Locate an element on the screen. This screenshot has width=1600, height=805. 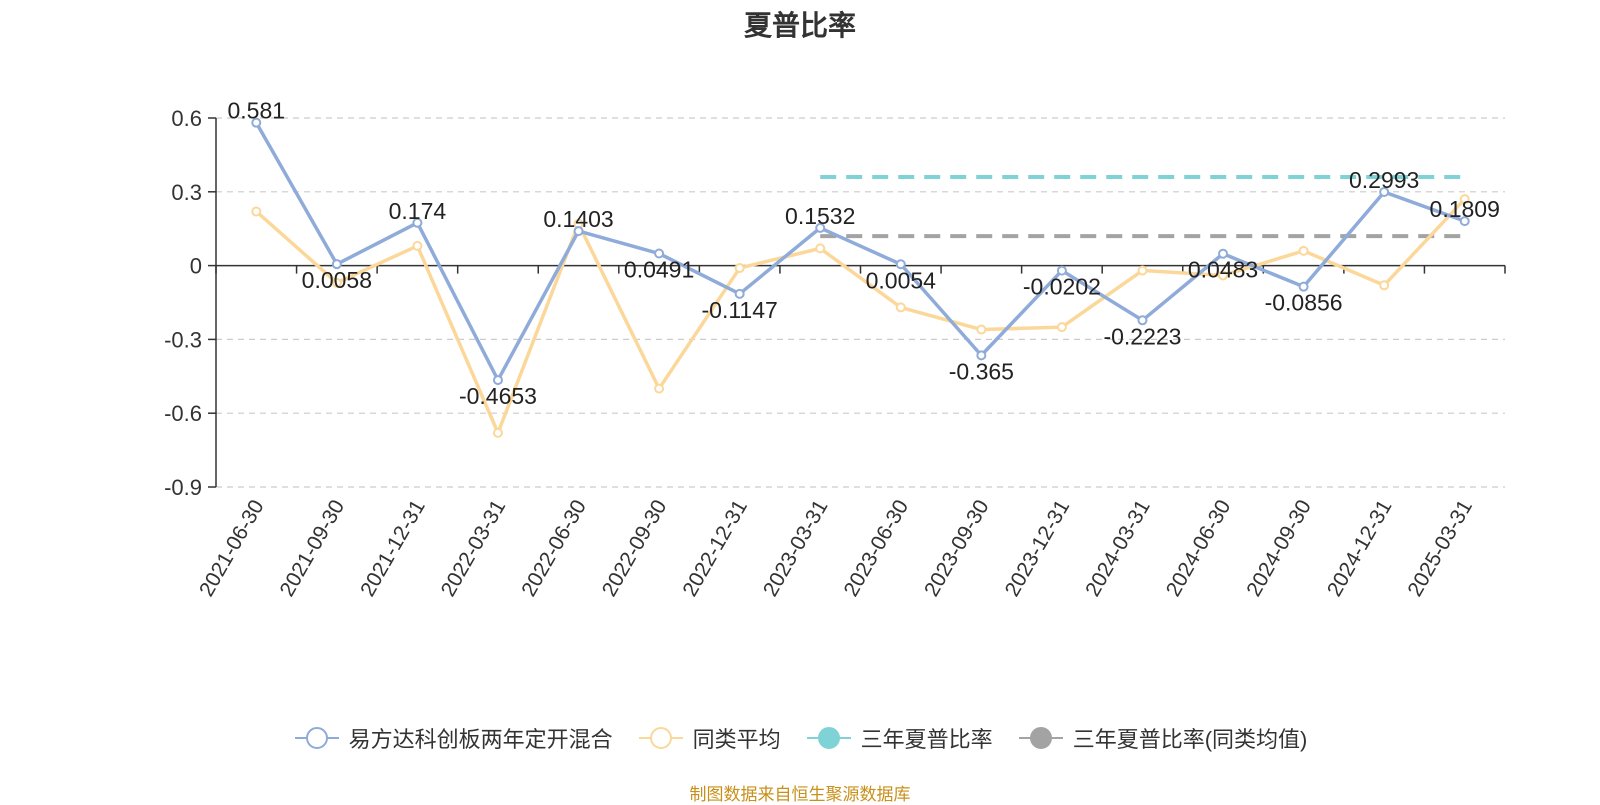
y-tick-label: -0.3 is located at coordinates (183, 339).